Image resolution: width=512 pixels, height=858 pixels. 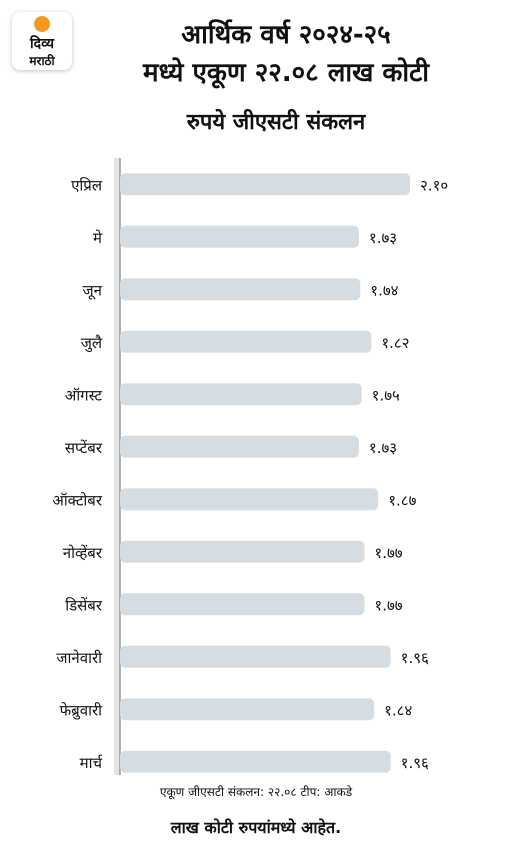 I want to click on category-label-2: मे, so click(x=98, y=238).